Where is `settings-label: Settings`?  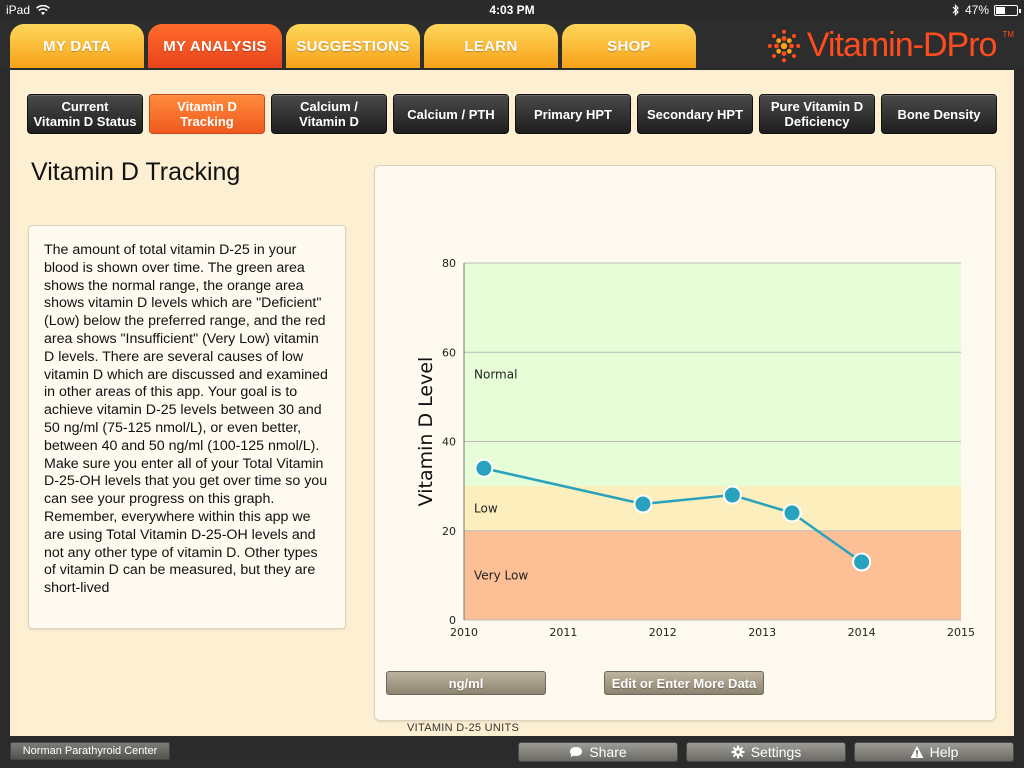
settings-label: Settings is located at coordinates (776, 752).